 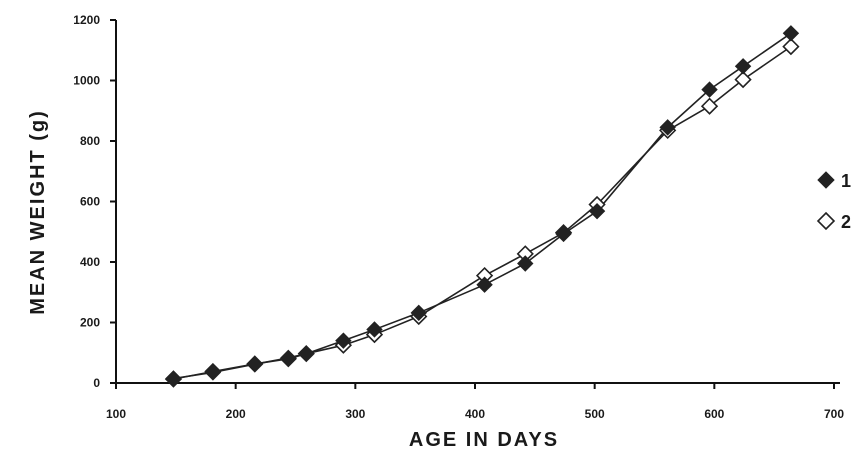 What do you see at coordinates (86, 81) in the screenshot?
I see `y-tick-label: 1000` at bounding box center [86, 81].